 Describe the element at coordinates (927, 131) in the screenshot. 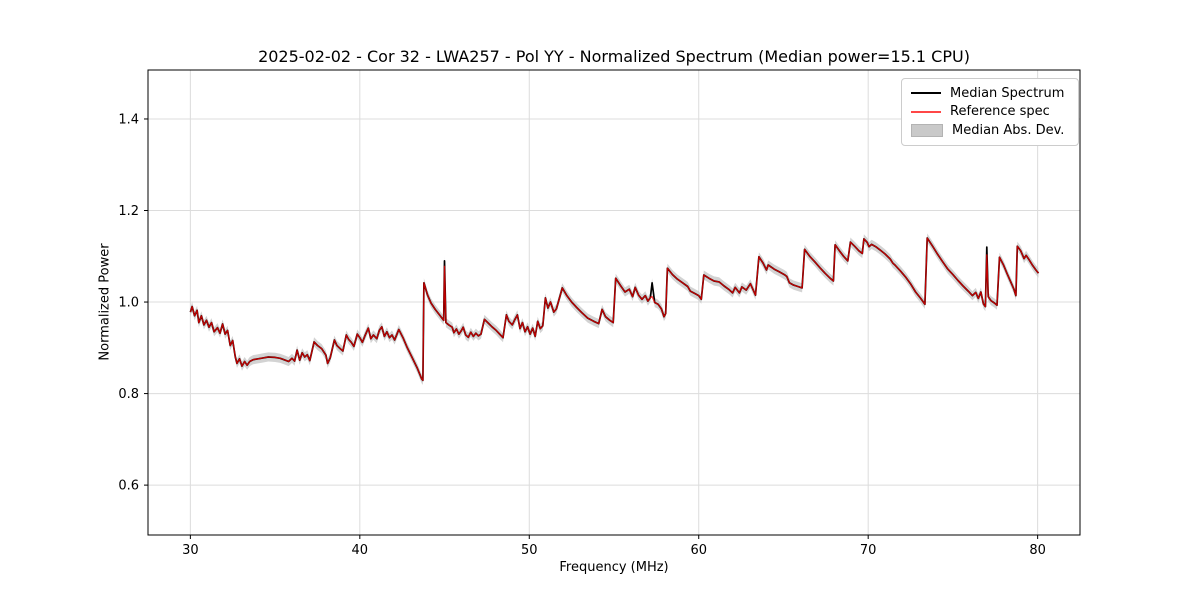

I see `mad-band-swatch` at that location.